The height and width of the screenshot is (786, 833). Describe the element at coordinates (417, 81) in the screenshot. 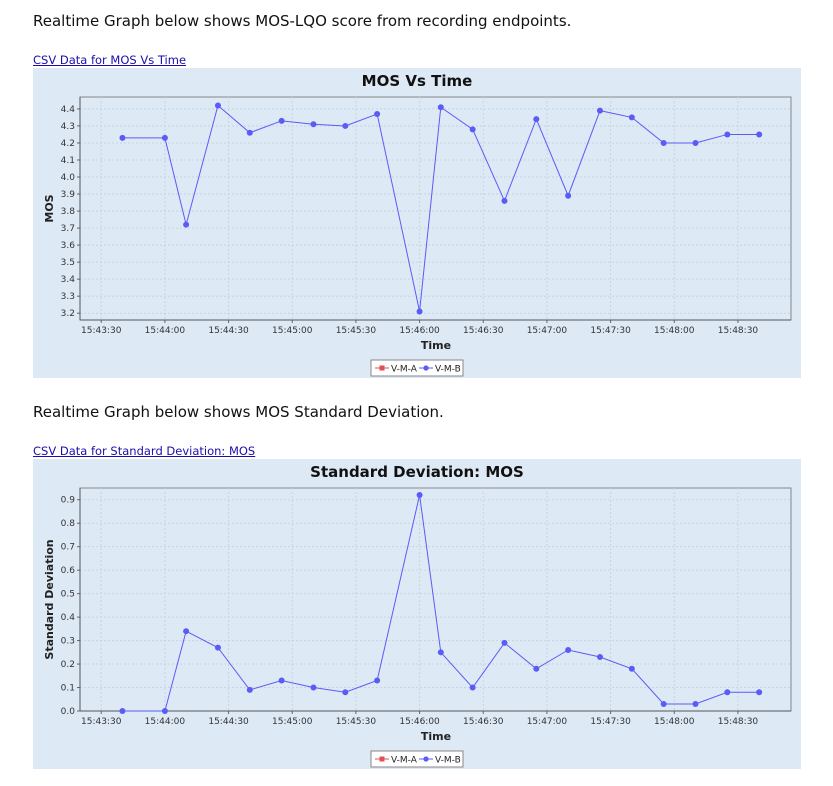

I see `chart-title: MOS Vs Time` at that location.